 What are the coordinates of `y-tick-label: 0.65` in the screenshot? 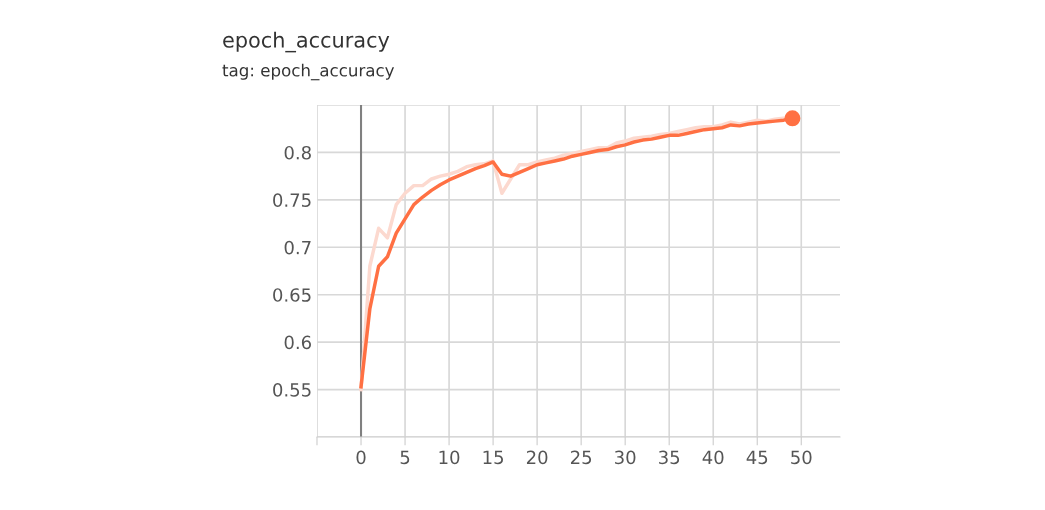 It's located at (292, 295).